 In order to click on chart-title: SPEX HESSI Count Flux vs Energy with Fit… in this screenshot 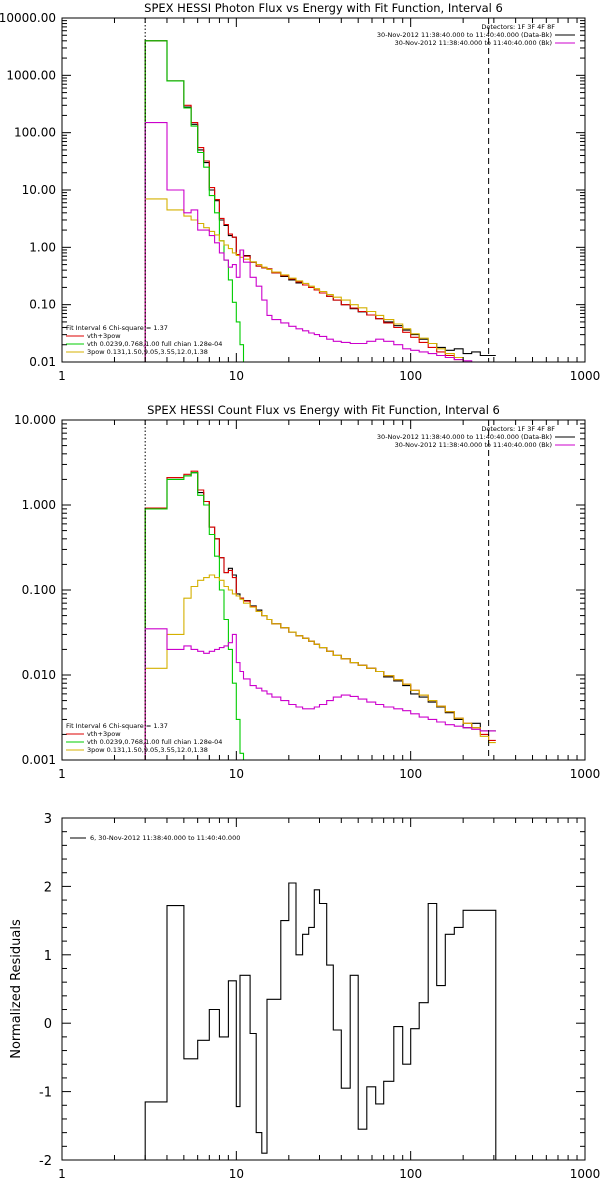, I will do `click(323, 410)`.